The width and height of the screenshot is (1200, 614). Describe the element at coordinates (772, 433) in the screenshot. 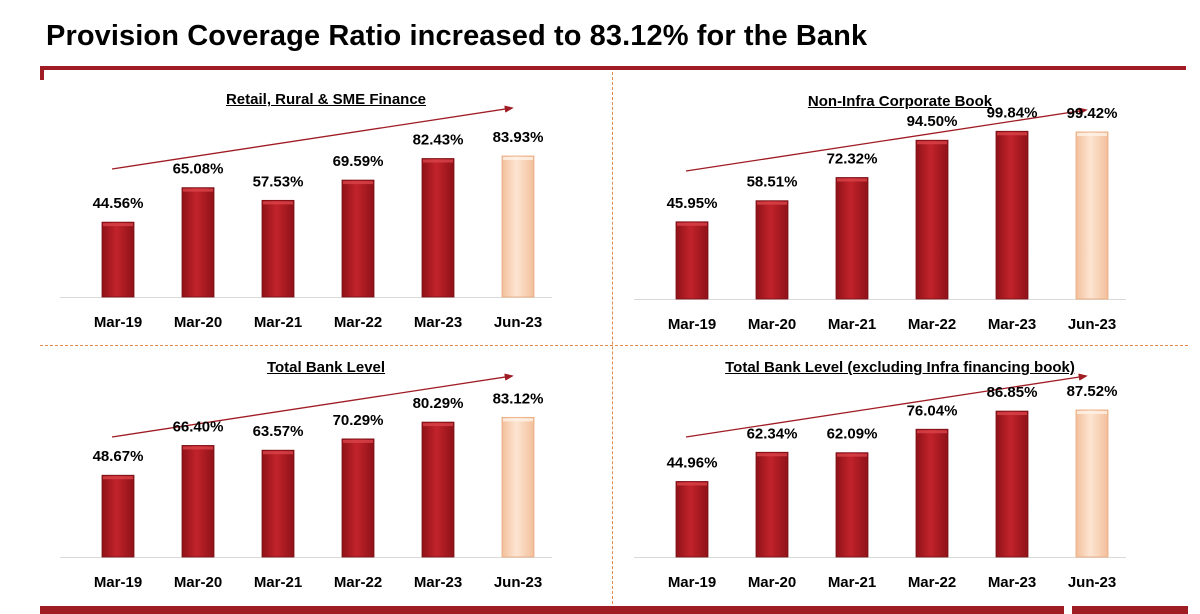

I see `data-label: 62.34%` at that location.